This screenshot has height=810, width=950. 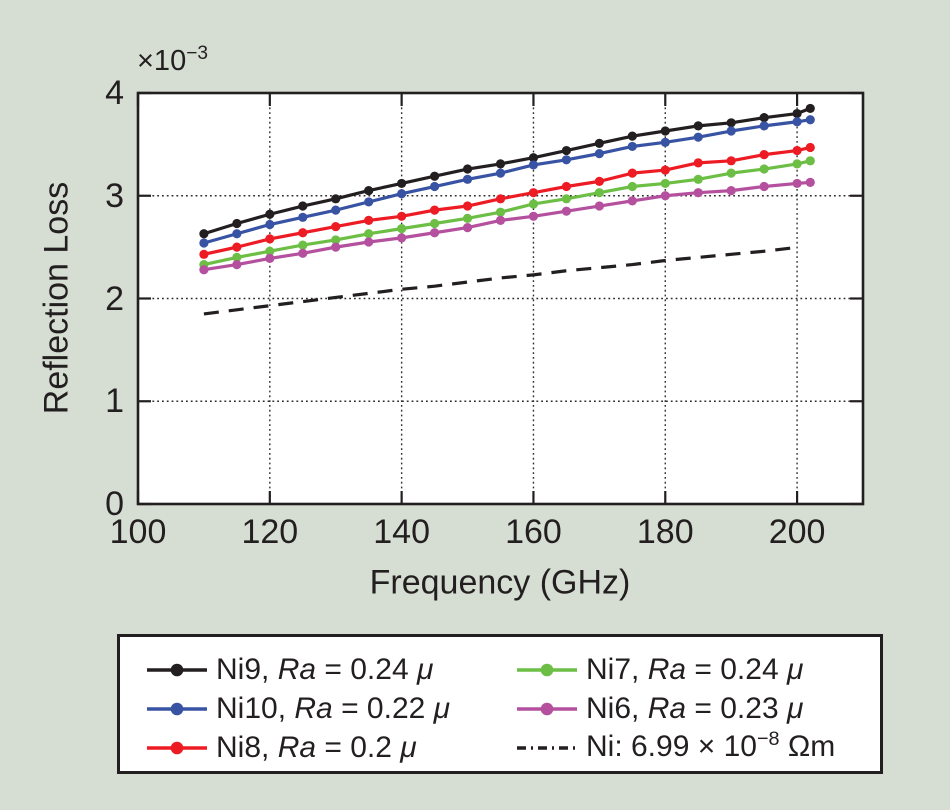 I want to click on legend-label-ni: Ni: 6.99 × 10−8 Ωm, so click(x=711, y=747).